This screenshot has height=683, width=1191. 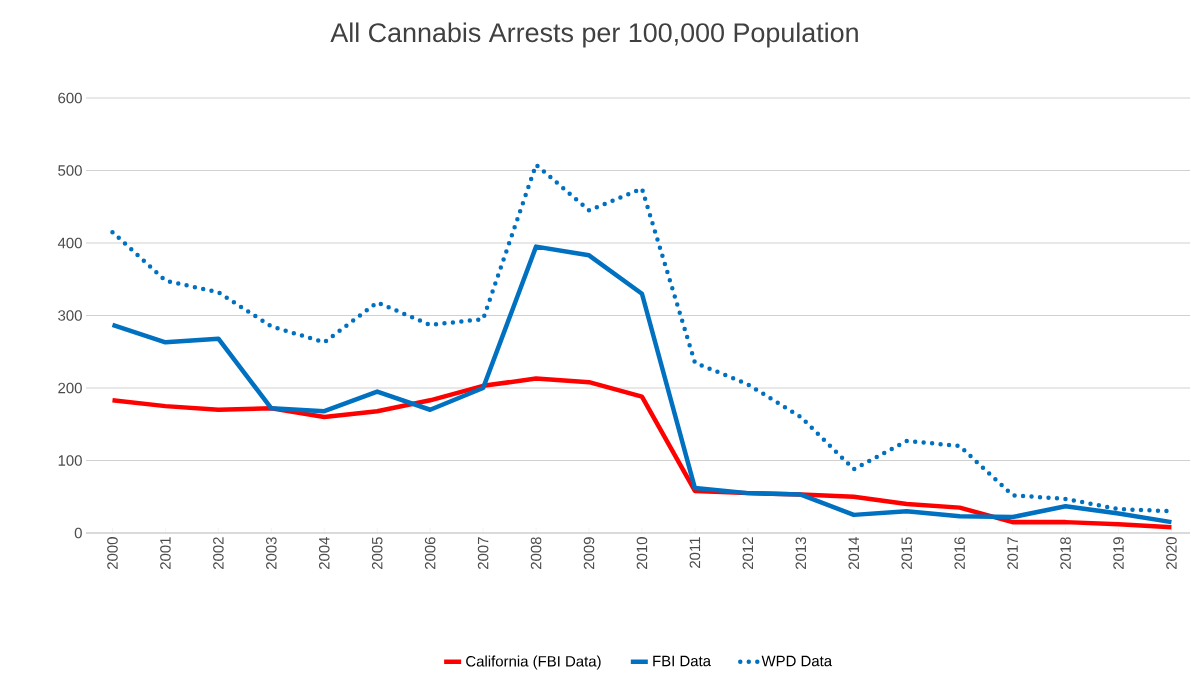 I want to click on y-tick-label: 600, so click(x=70, y=98).